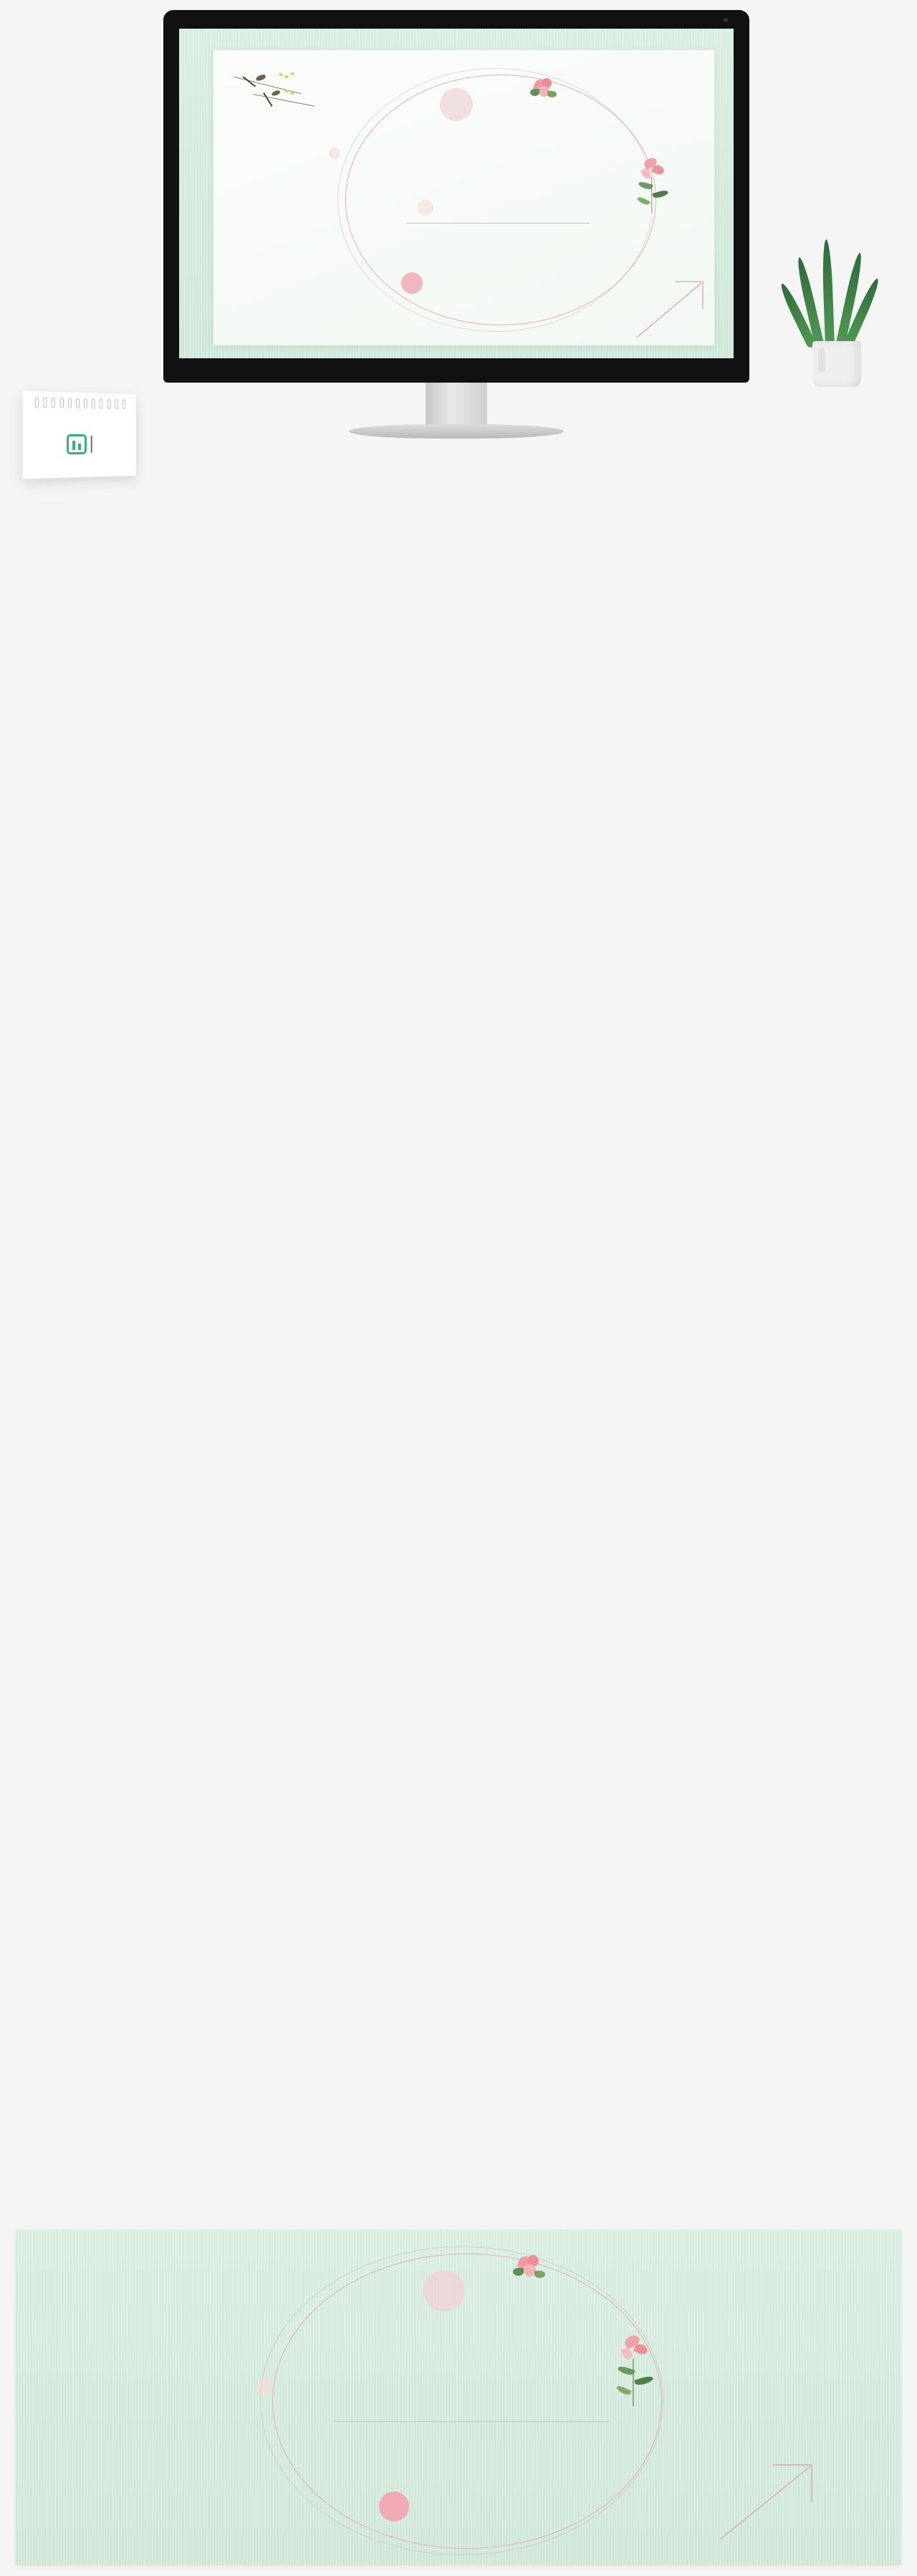  What do you see at coordinates (91, 444) in the screenshot?
I see `logo-divider` at bounding box center [91, 444].